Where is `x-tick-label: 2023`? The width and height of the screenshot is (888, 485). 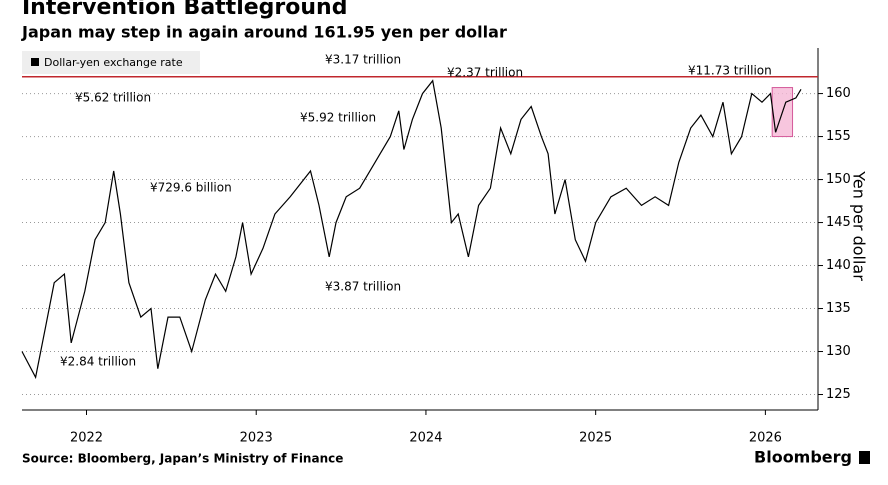 x-tick-label: 2023 is located at coordinates (256, 438).